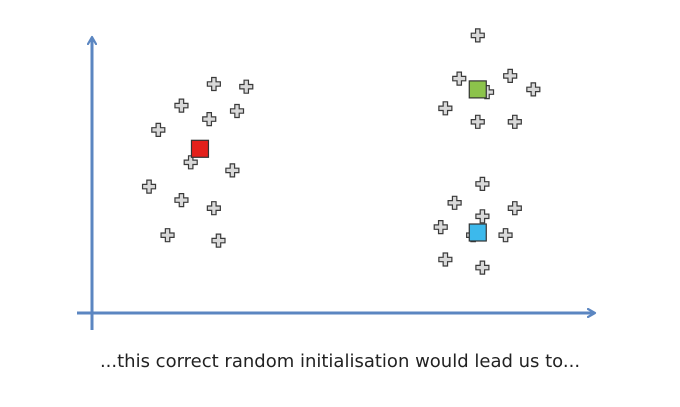  I want to click on centroid-red, so click(200, 148).